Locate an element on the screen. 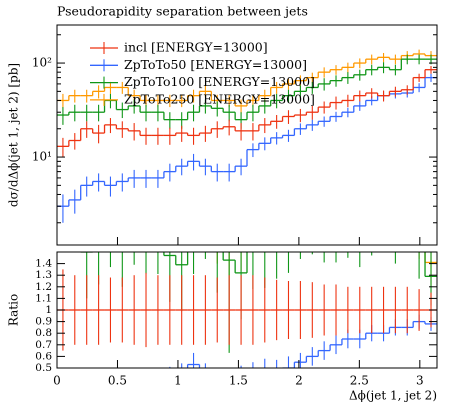  legend-label: incl [ENERGY=13000] is located at coordinates (196, 47).